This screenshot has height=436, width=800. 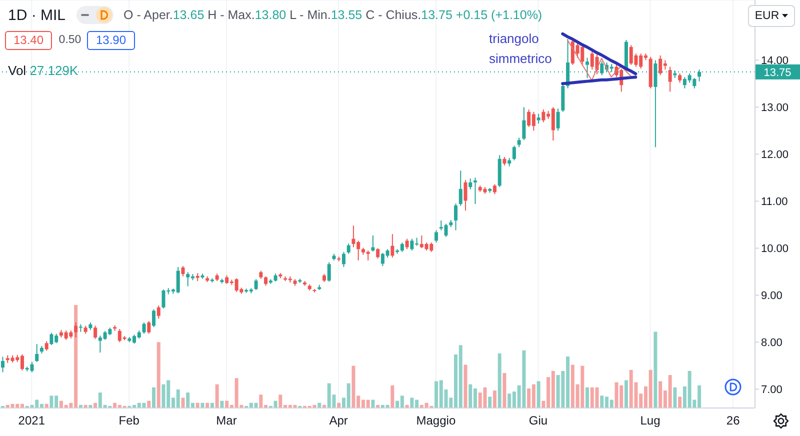 I want to click on annotation: 13.90, so click(x=111, y=40).